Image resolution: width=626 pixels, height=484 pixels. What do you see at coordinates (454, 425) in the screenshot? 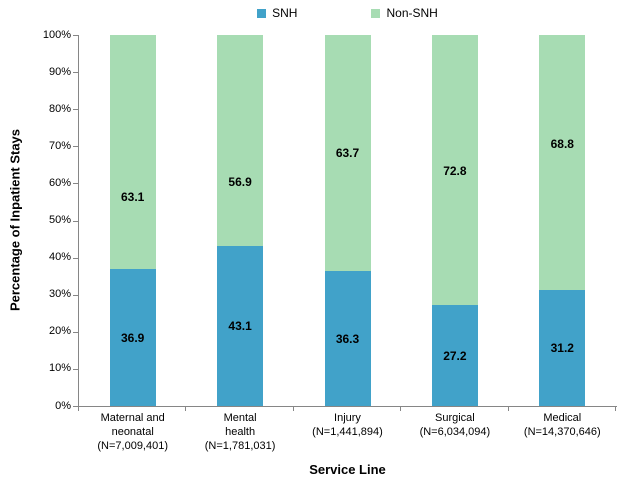
I see `category-label: Surgical (N=6,034,094)` at bounding box center [454, 425].